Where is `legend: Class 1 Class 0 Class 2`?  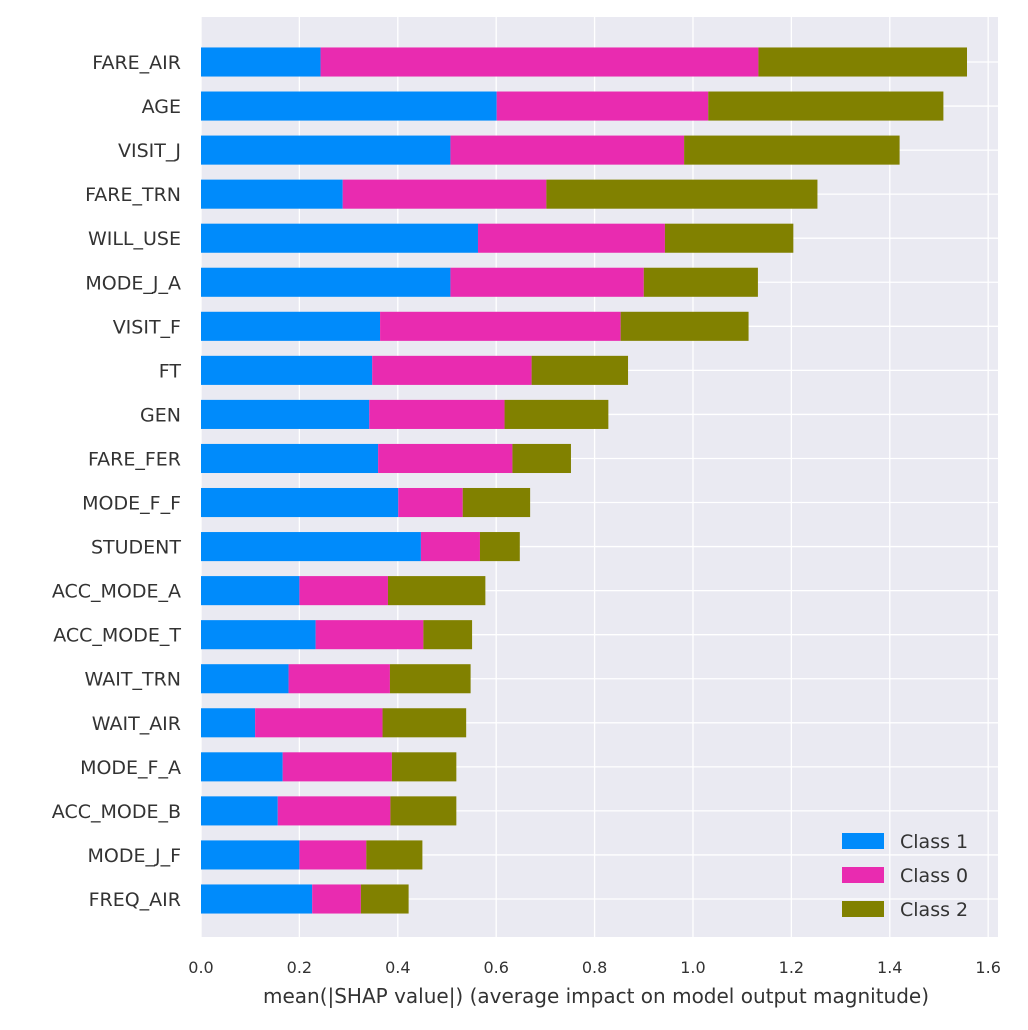 legend: Class 1 Class 0 Class 2 is located at coordinates (905, 876).